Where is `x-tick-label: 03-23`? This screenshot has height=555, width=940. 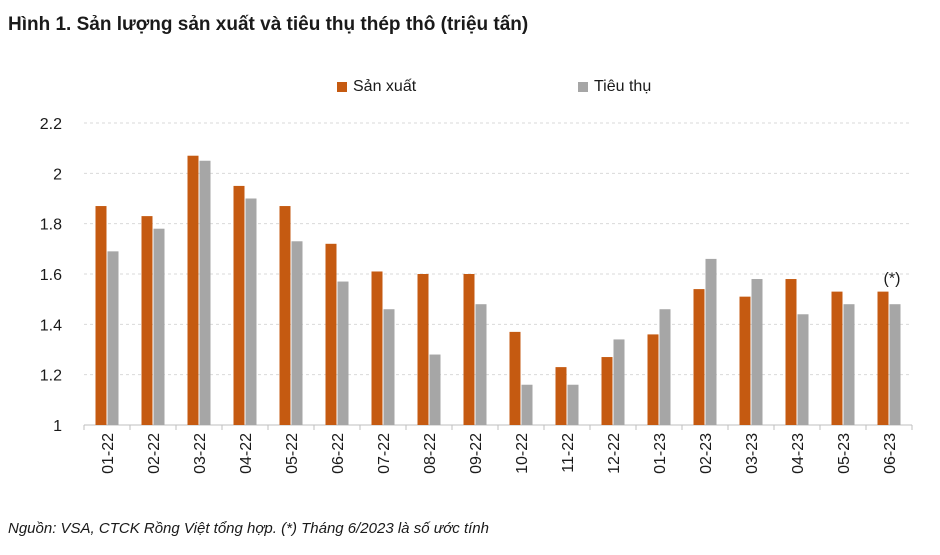
x-tick-label: 03-23 is located at coordinates (752, 453).